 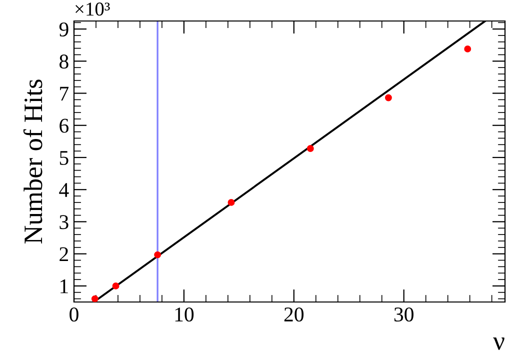 I want to click on x-tick-label: 20, so click(x=294, y=314).